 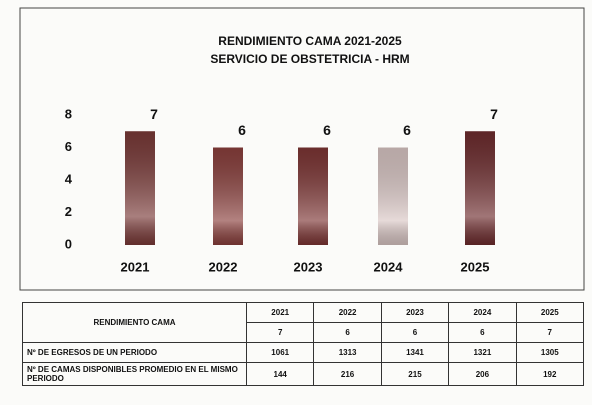 What do you see at coordinates (68, 211) in the screenshot?
I see `y-tick-label: 2` at bounding box center [68, 211].